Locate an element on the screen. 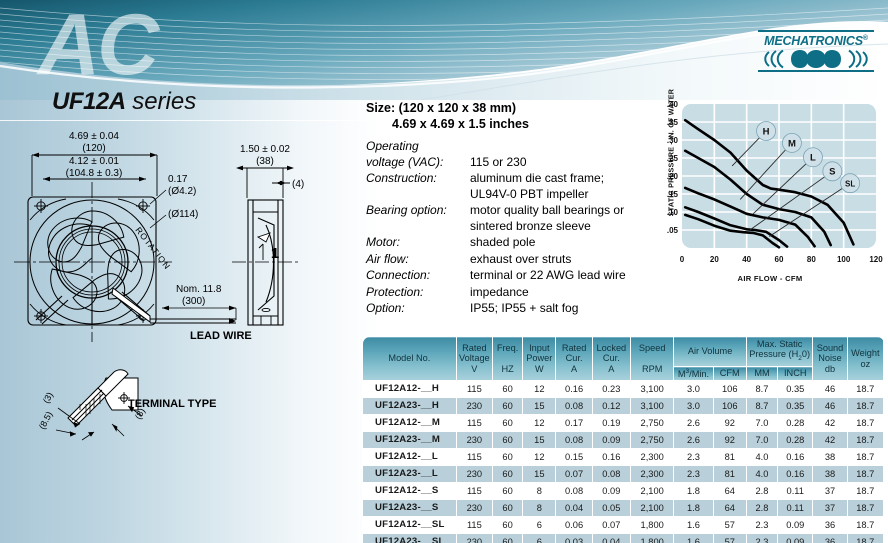 The width and height of the screenshot is (888, 543). chart-y-ticklabels: .05 .10 .15 .20 .25 .30 .35 .40 is located at coordinates (673, 167).